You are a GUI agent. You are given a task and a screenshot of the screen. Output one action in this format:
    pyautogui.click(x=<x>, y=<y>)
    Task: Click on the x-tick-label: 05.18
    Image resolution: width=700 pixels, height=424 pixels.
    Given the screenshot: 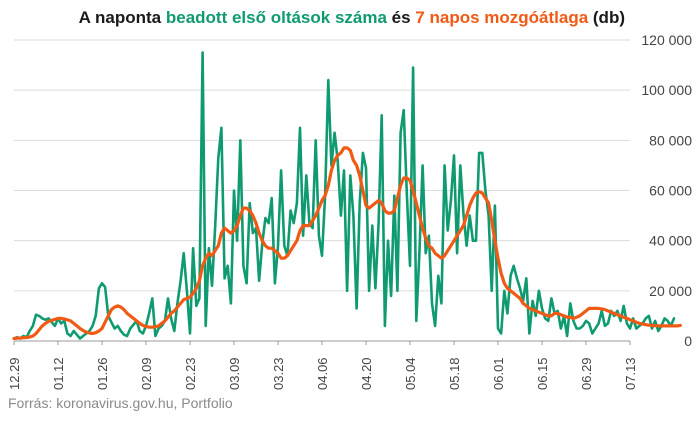 What is the action you would take?
    pyautogui.click(x=454, y=373)
    